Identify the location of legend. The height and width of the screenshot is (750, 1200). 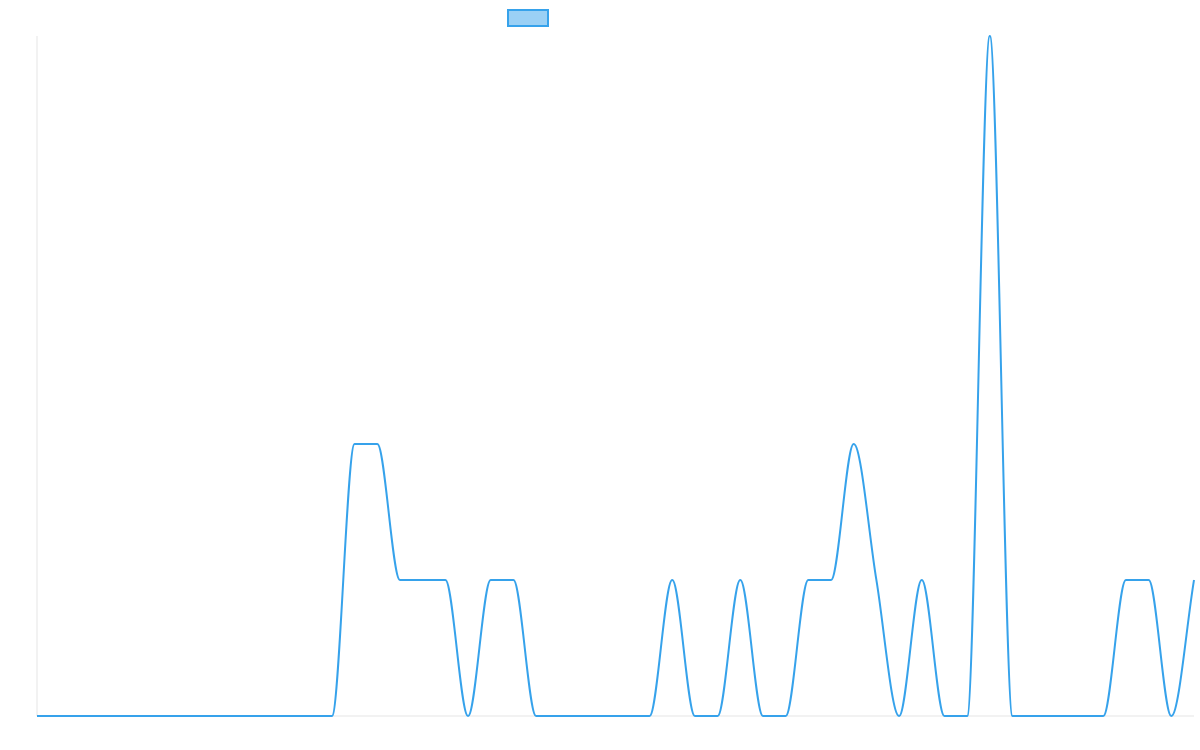
(528, 18).